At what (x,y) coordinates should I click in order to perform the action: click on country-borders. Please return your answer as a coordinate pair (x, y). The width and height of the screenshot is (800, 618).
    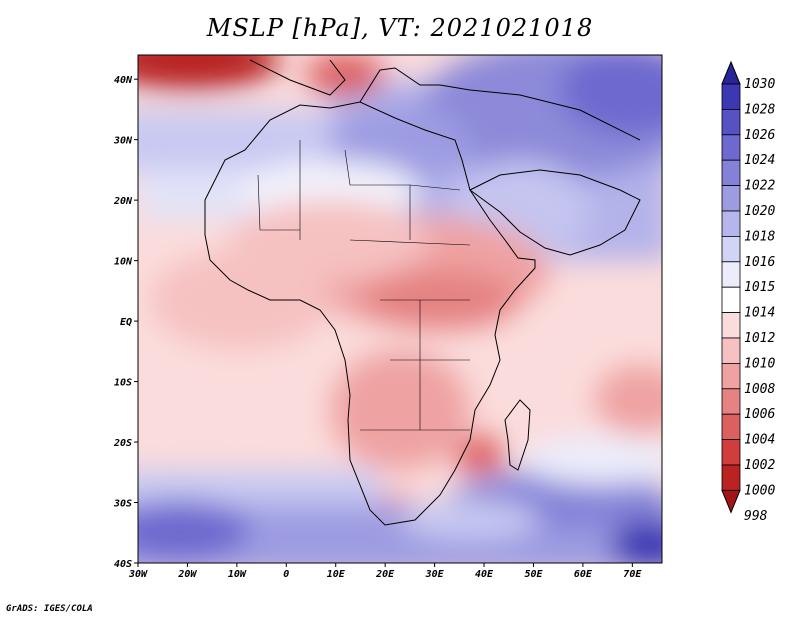
    Looking at the image, I should click on (364, 285).